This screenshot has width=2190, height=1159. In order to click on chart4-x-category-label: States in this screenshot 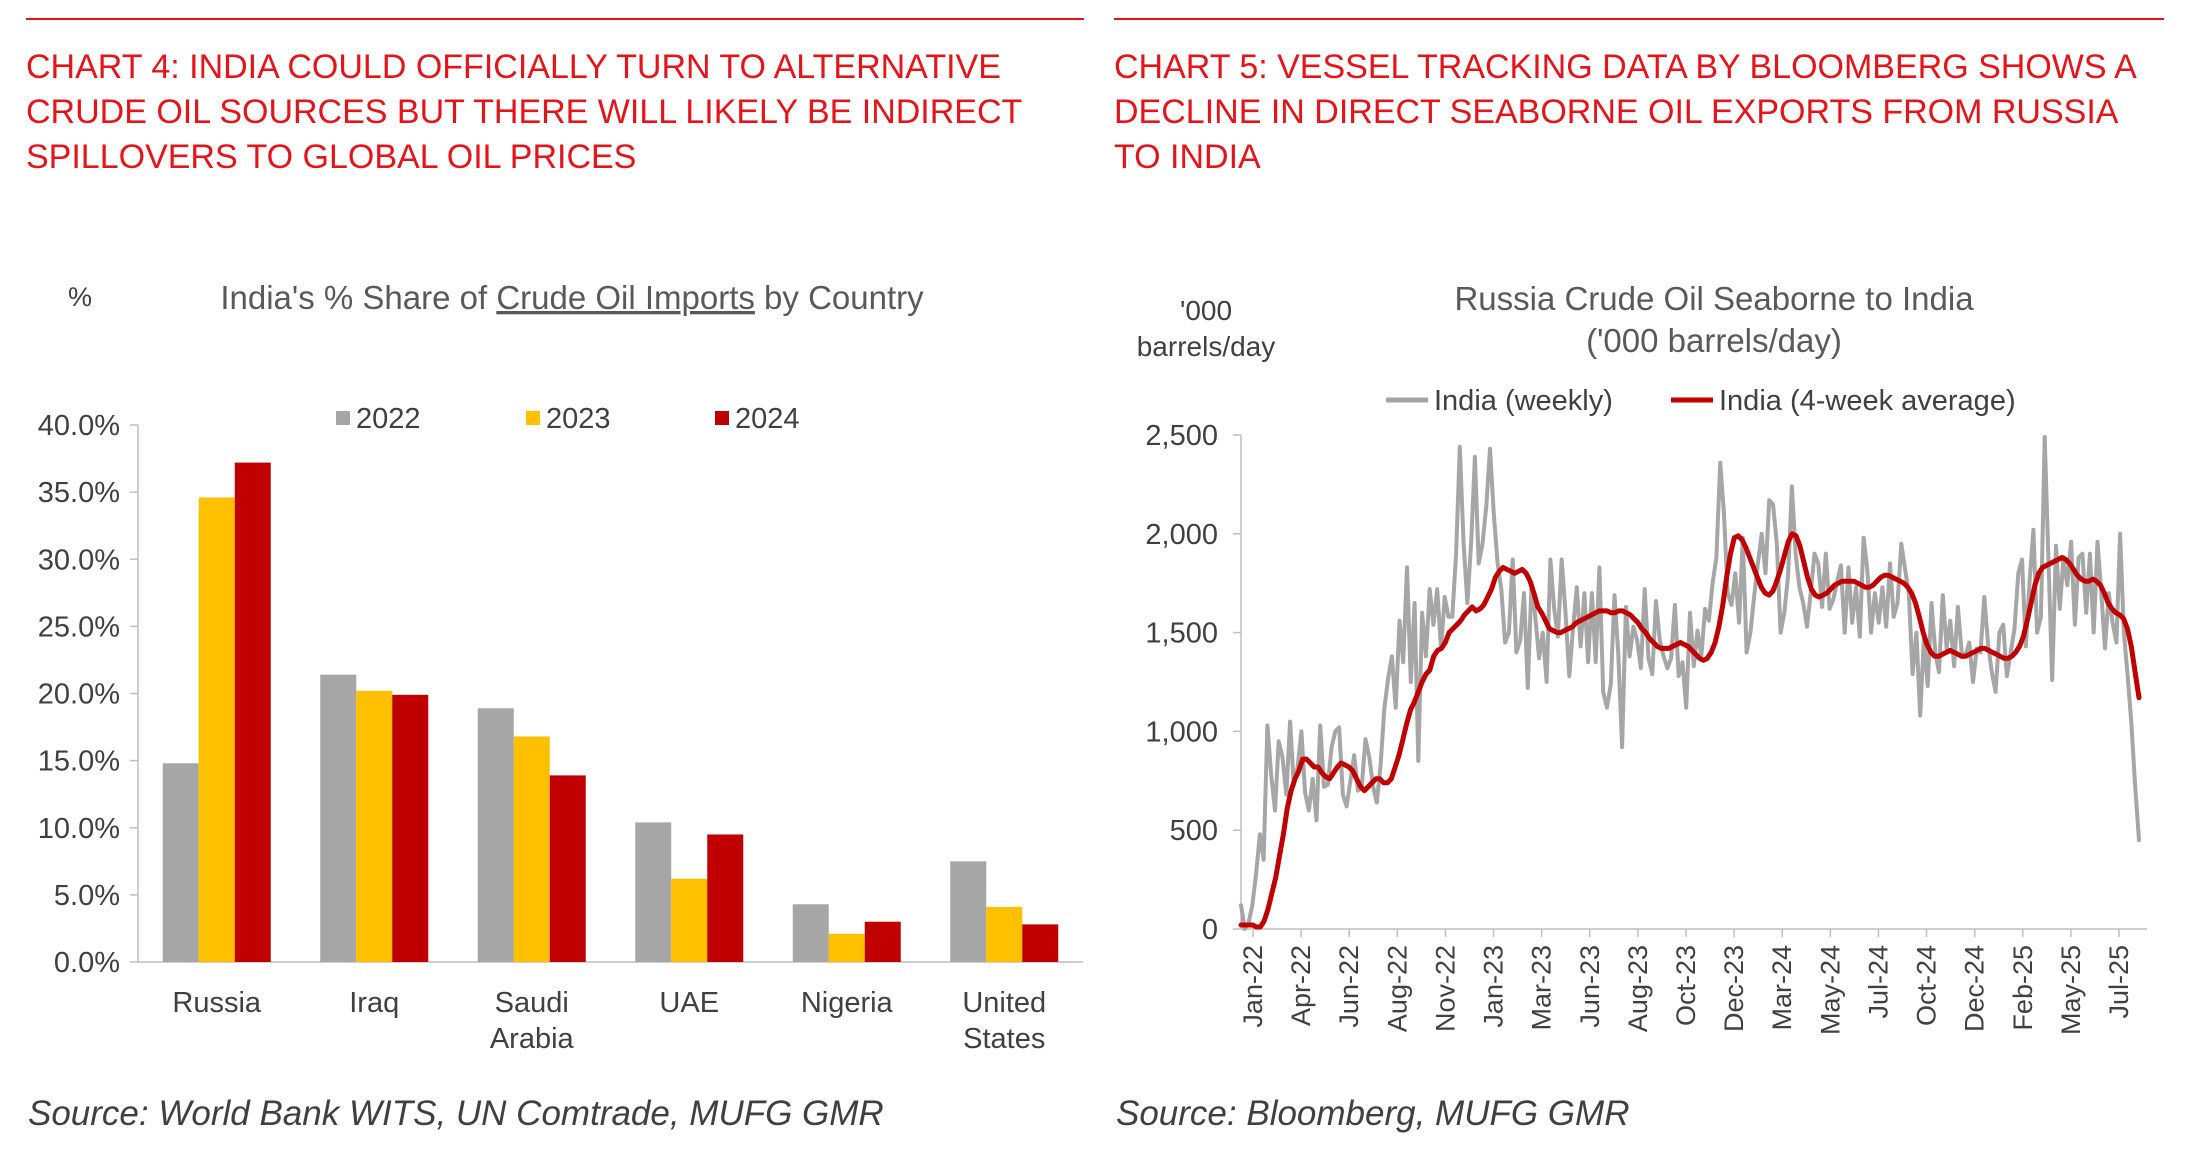, I will do `click(1004, 1039)`.